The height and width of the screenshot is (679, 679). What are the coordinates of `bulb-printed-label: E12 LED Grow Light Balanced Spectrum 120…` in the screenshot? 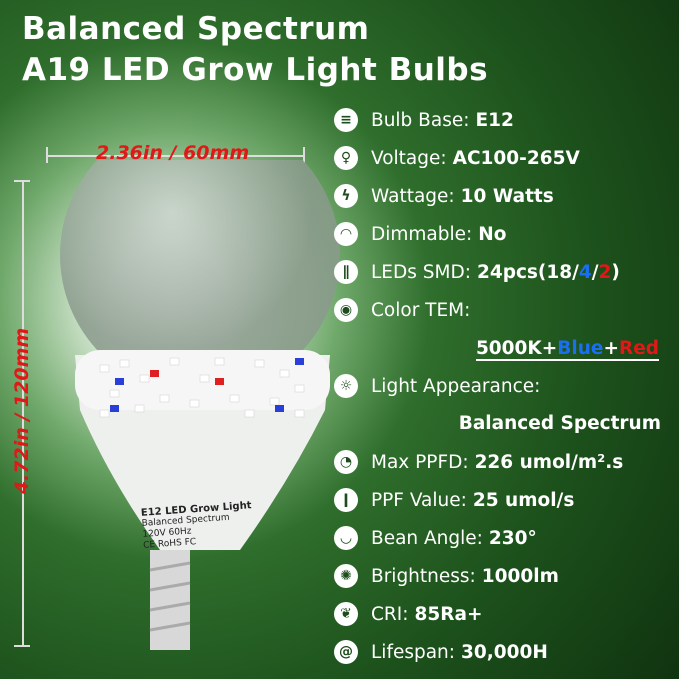 It's located at (198, 526).